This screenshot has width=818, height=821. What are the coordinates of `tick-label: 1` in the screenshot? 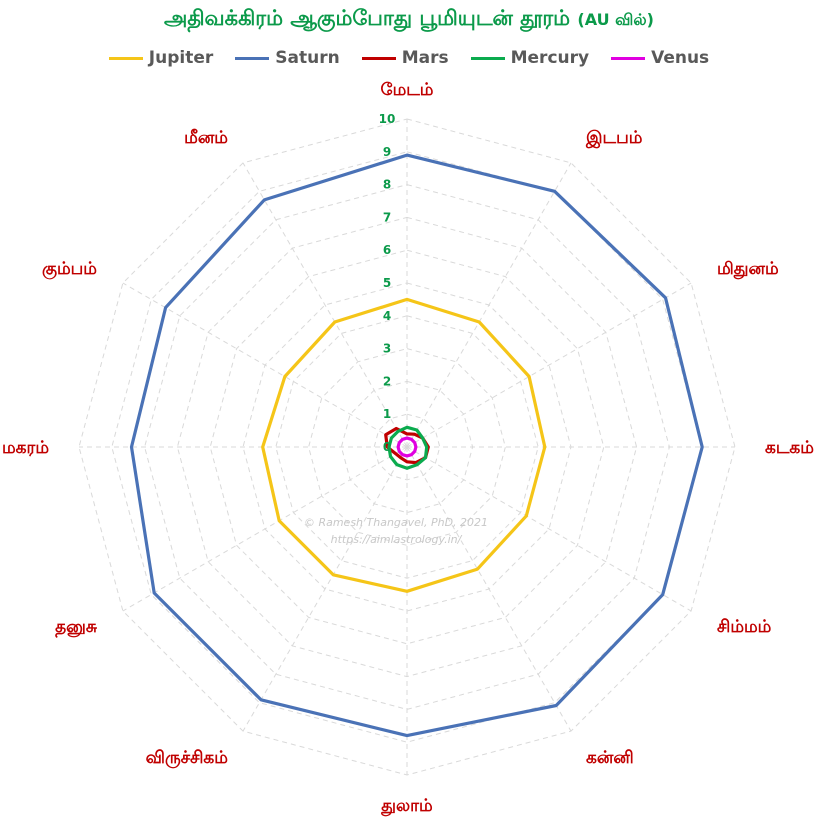 It's located at (387, 414).